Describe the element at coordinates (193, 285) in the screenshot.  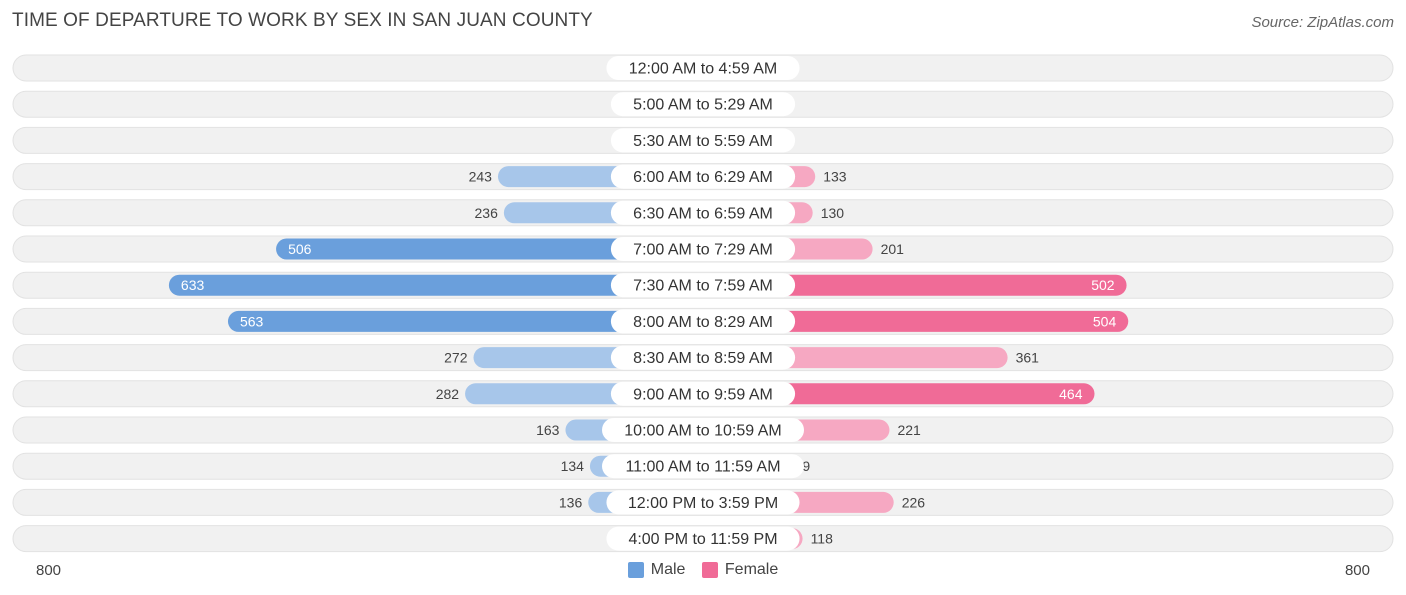
I see `value-label-male: 633` at that location.